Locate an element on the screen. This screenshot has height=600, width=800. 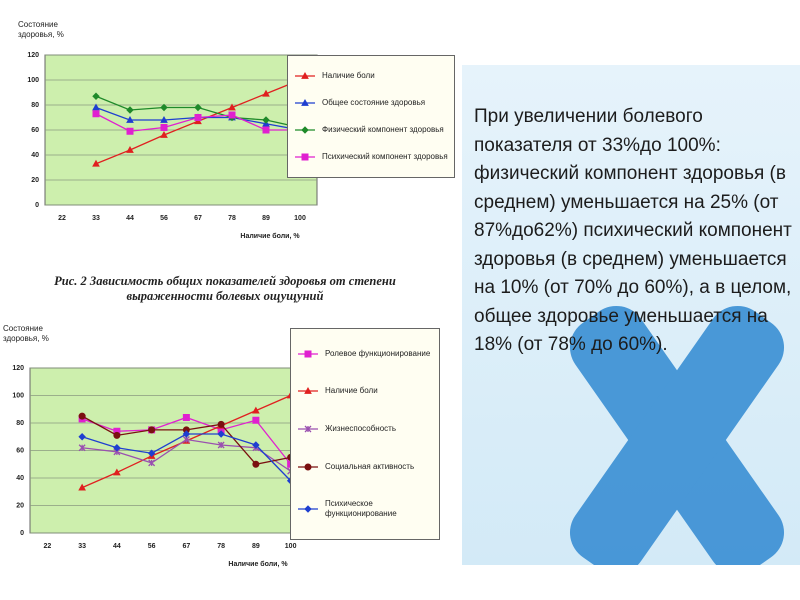
y-tick-label: 120 is located at coordinates (18, 368).